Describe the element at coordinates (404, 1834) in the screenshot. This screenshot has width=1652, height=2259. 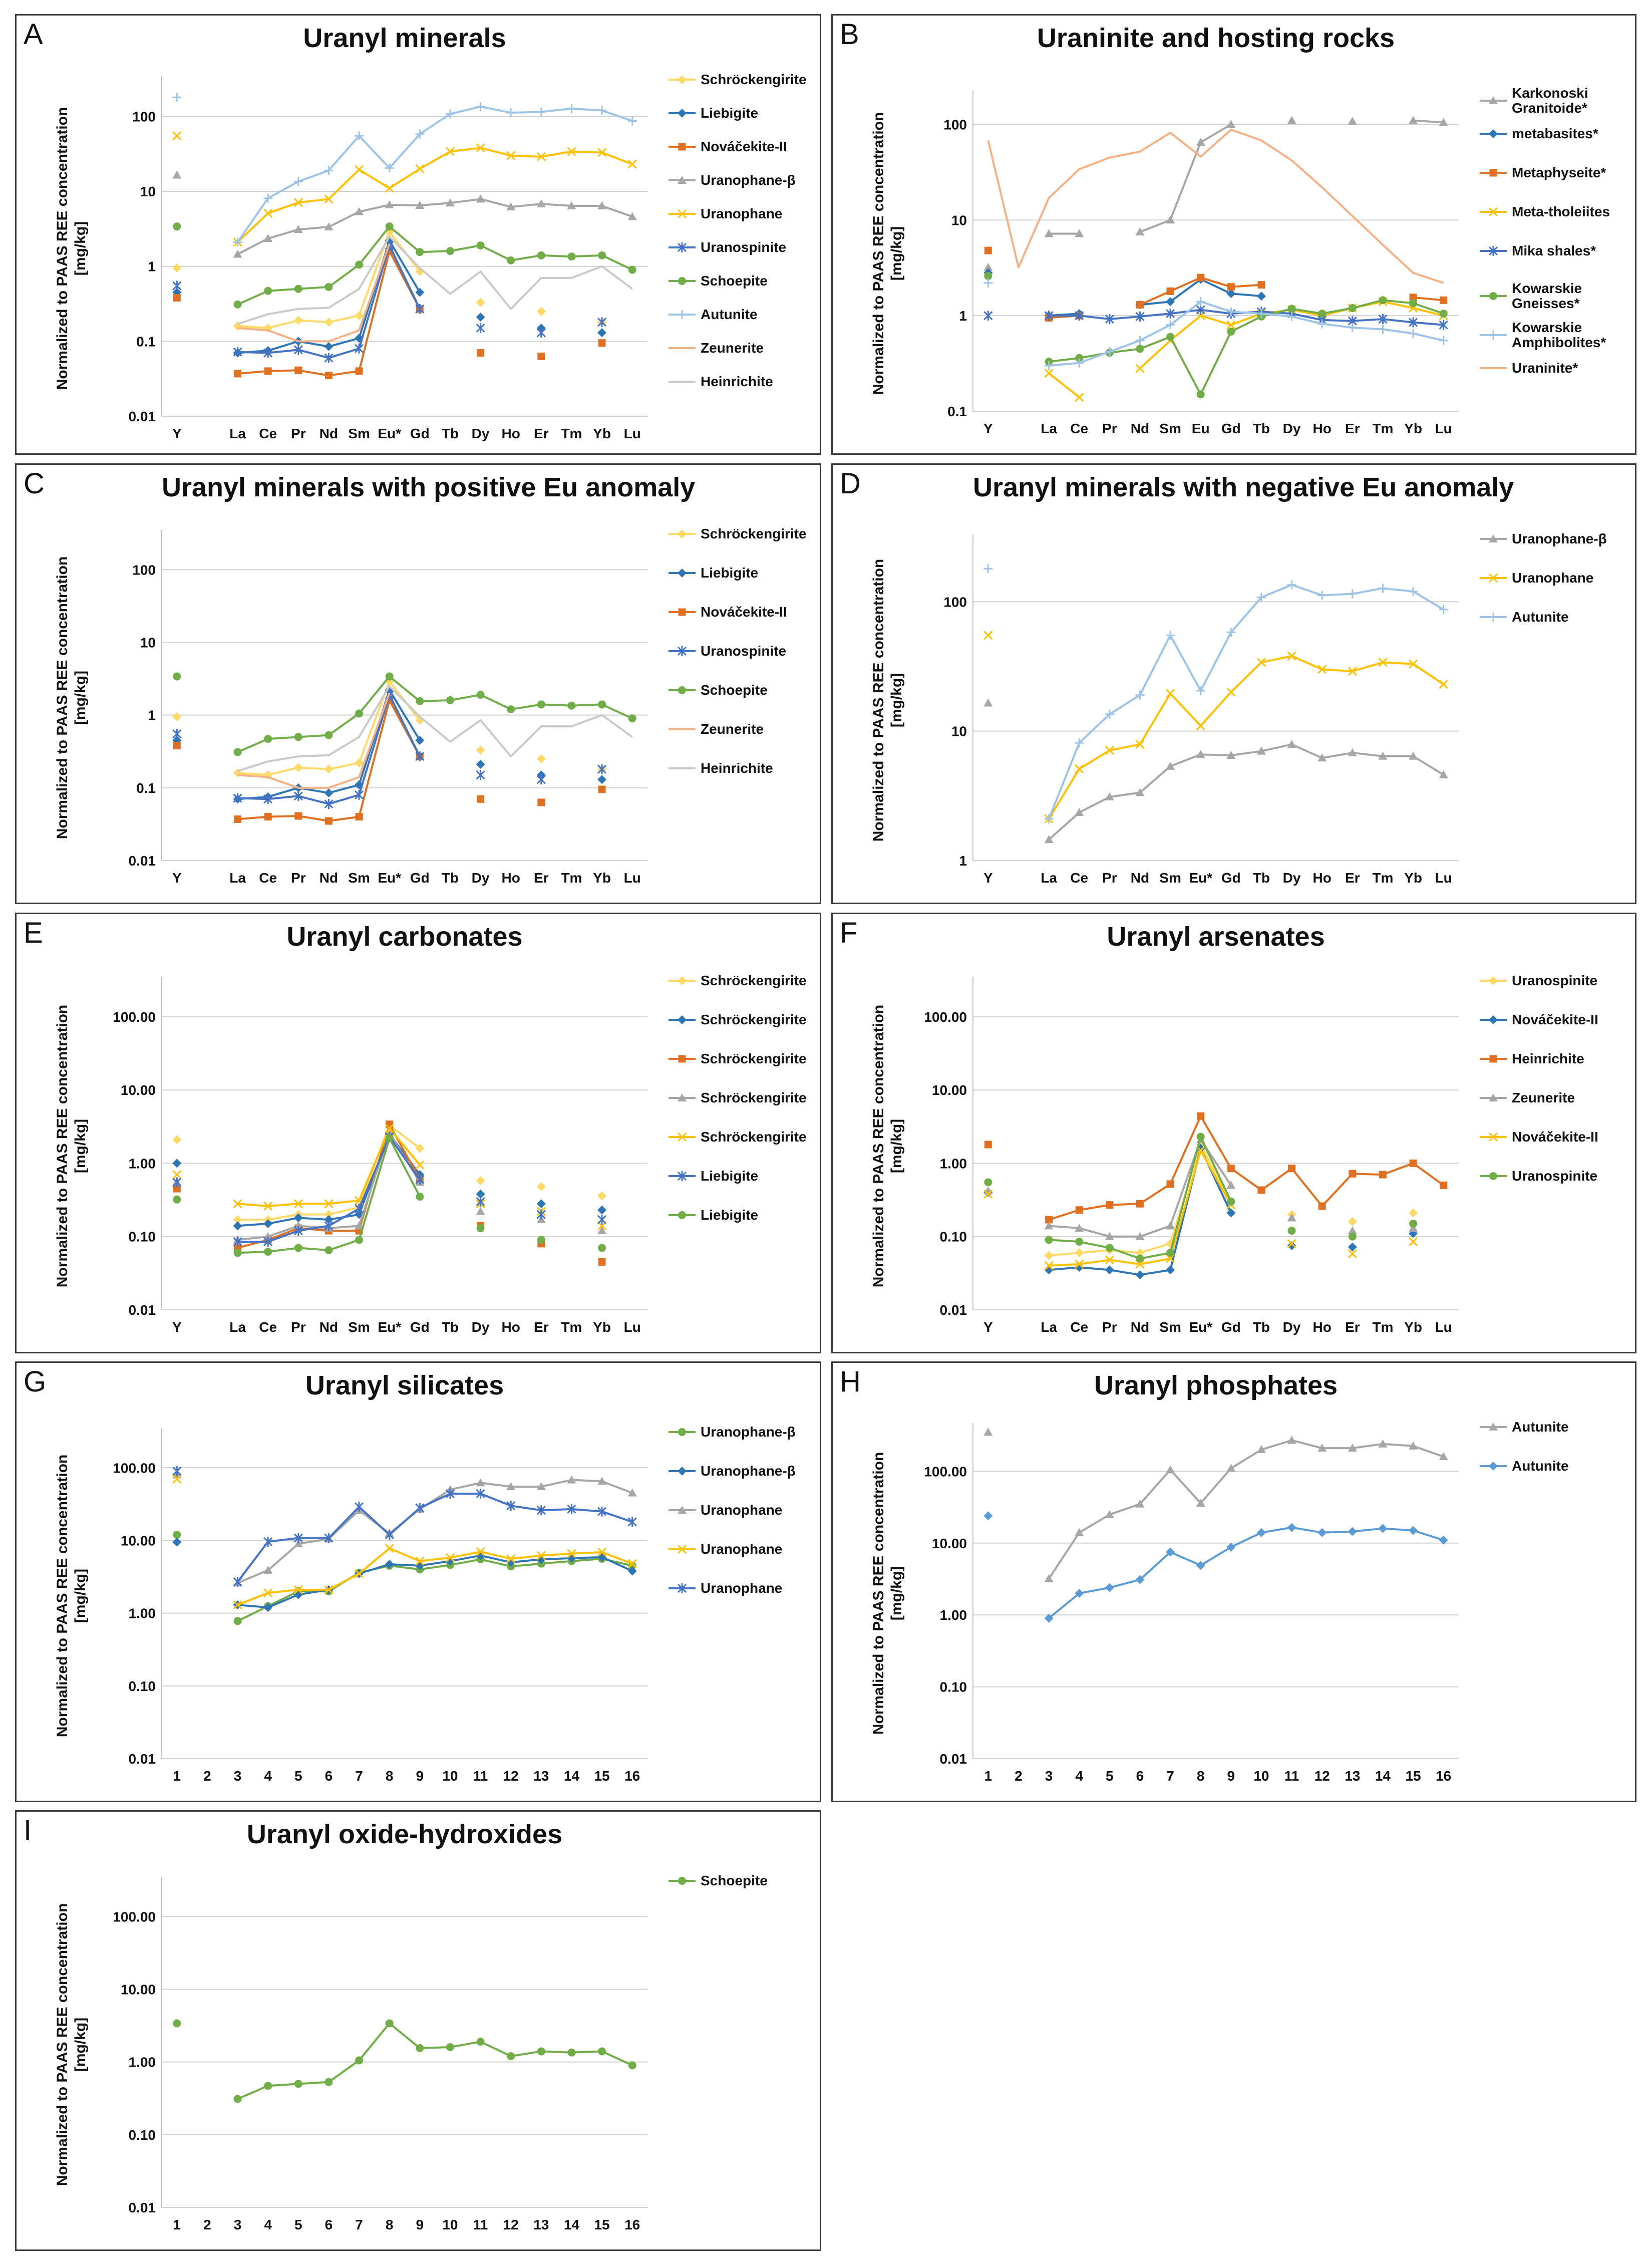
I see `chart-title: Uranyl oxide-hydroxides` at that location.